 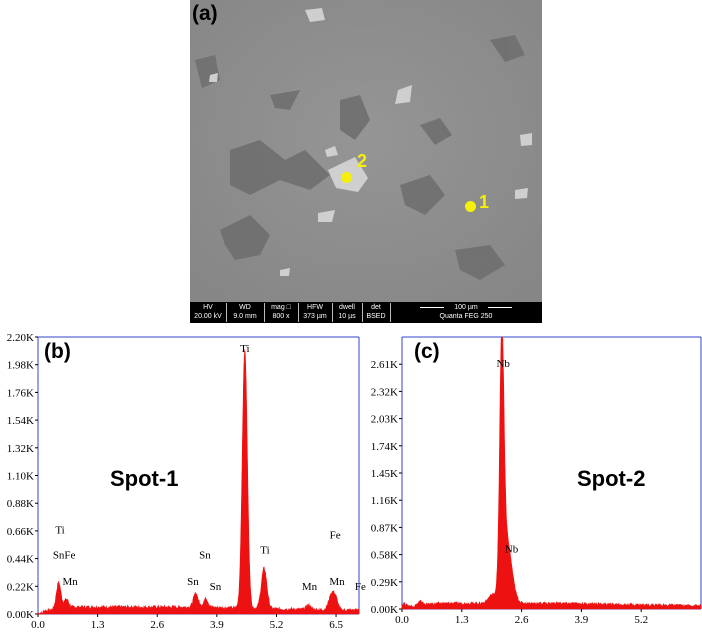 What do you see at coordinates (144, 478) in the screenshot?
I see `spot-1-title: Spot-1` at bounding box center [144, 478].